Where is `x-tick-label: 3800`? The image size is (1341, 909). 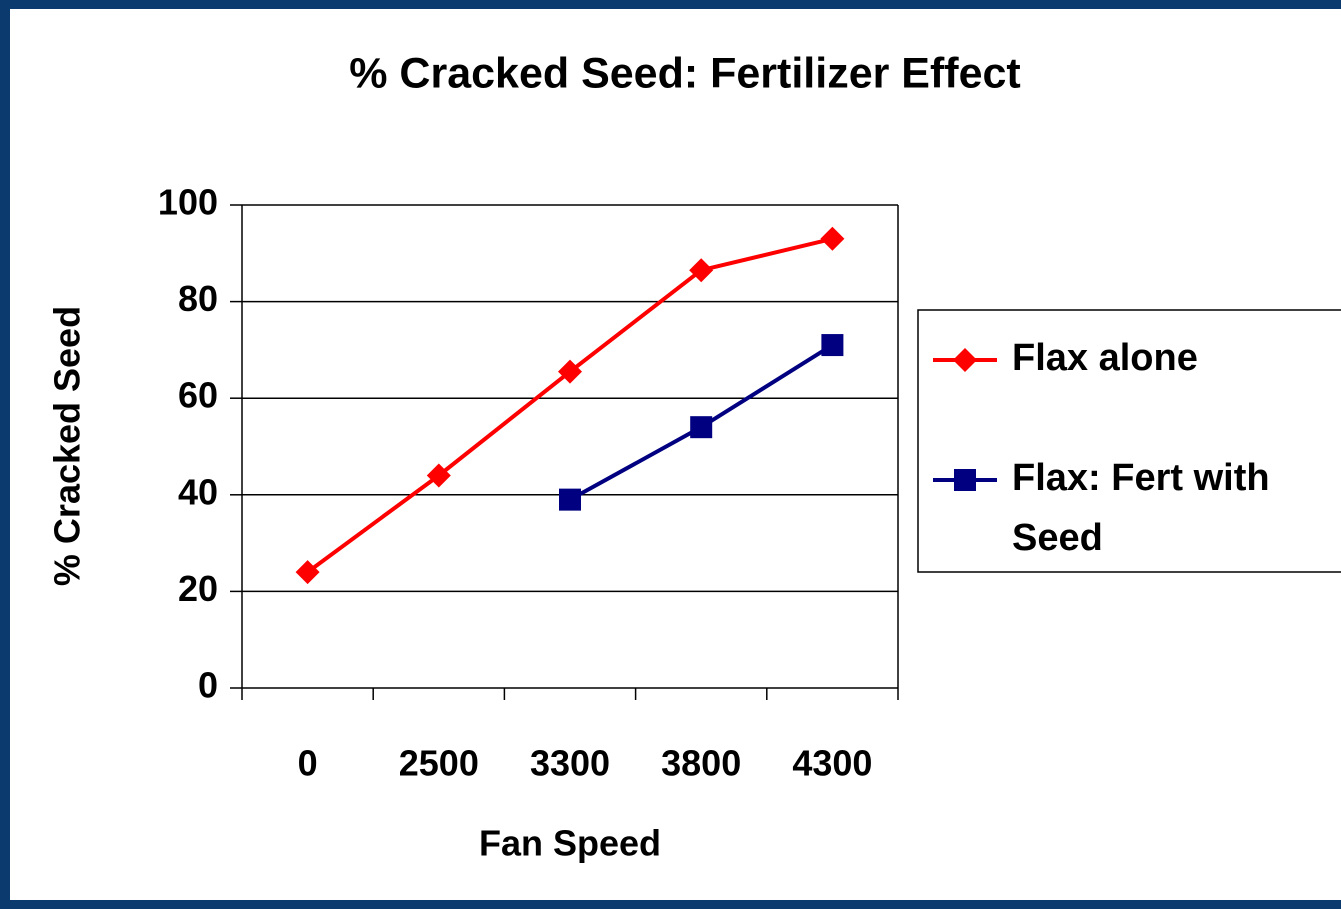 x-tick-label: 3800 is located at coordinates (701, 763).